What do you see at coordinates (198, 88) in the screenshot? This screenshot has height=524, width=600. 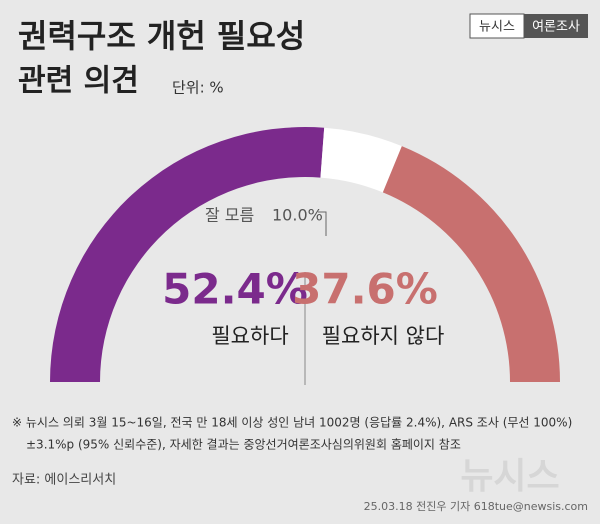 I see `unit-label: 단위: %` at bounding box center [198, 88].